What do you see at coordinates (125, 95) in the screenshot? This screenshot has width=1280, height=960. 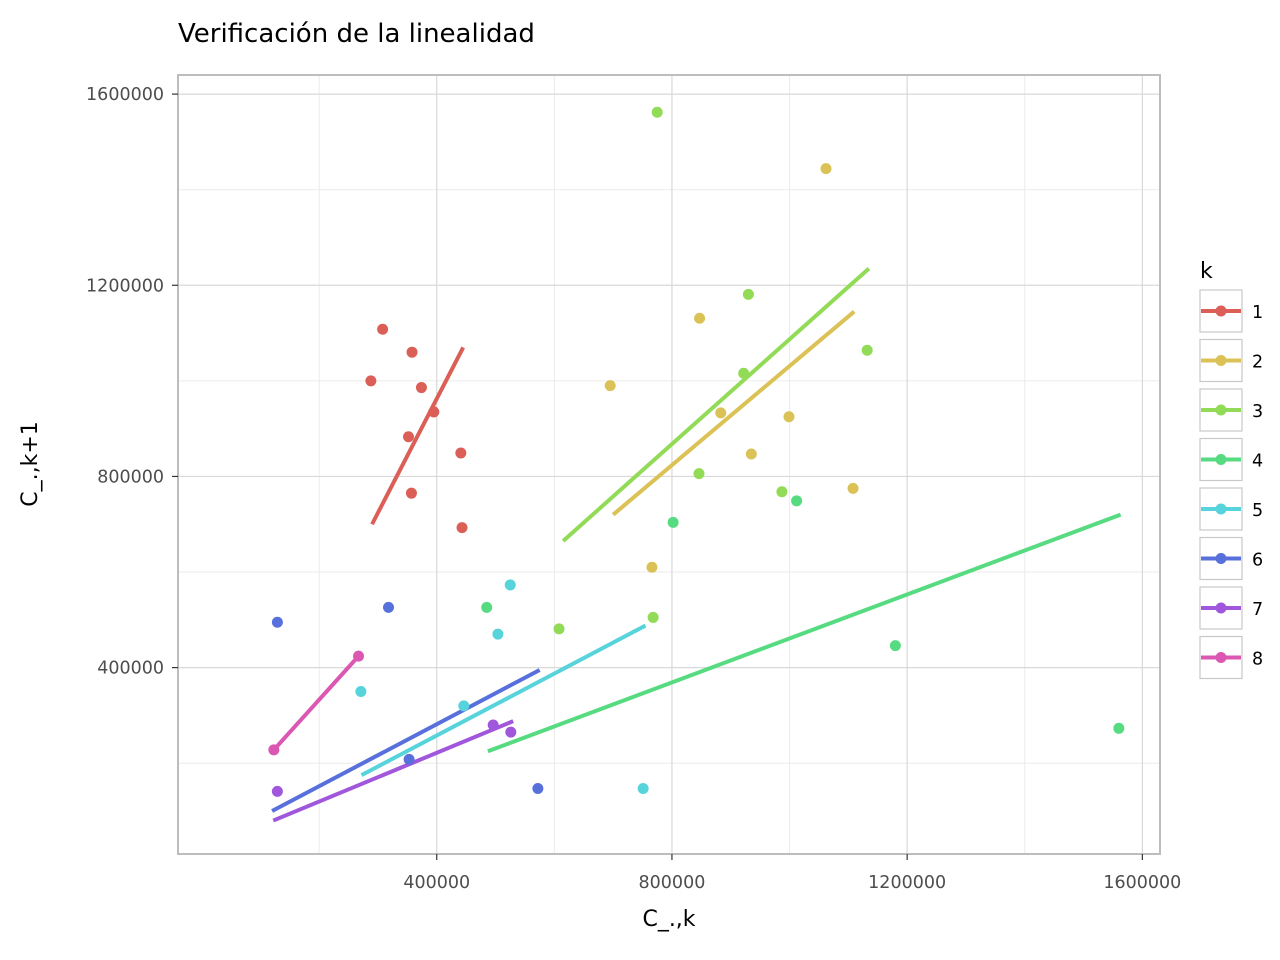 I see `y-tick-label: 1600000` at bounding box center [125, 95].